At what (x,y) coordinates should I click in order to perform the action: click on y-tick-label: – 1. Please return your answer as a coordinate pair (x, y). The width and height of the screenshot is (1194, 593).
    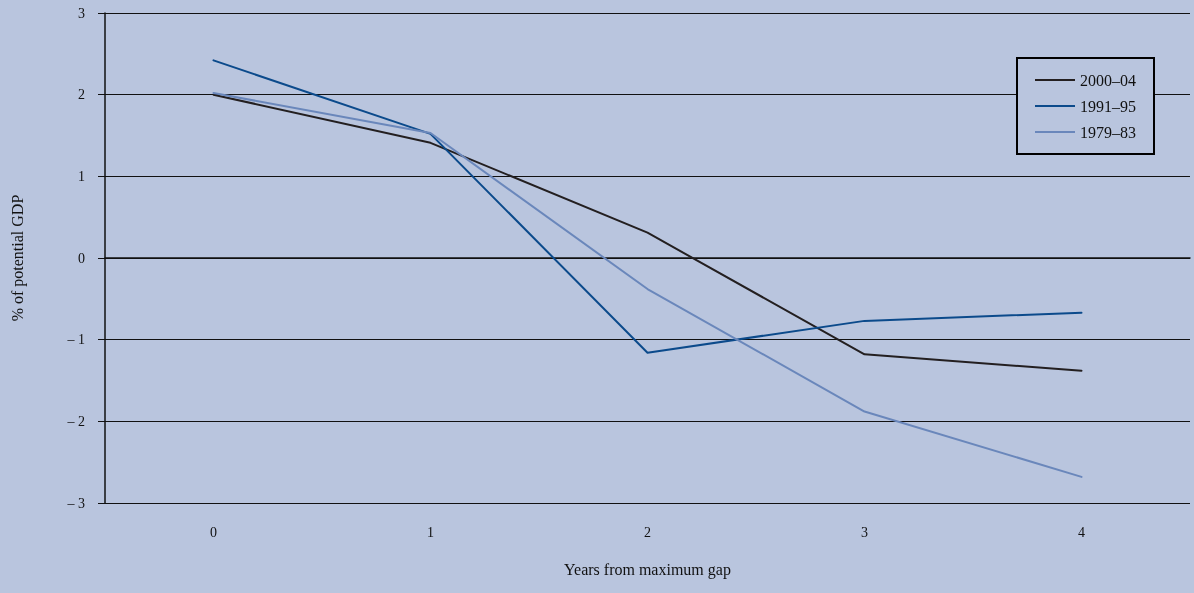
    Looking at the image, I should click on (75, 340).